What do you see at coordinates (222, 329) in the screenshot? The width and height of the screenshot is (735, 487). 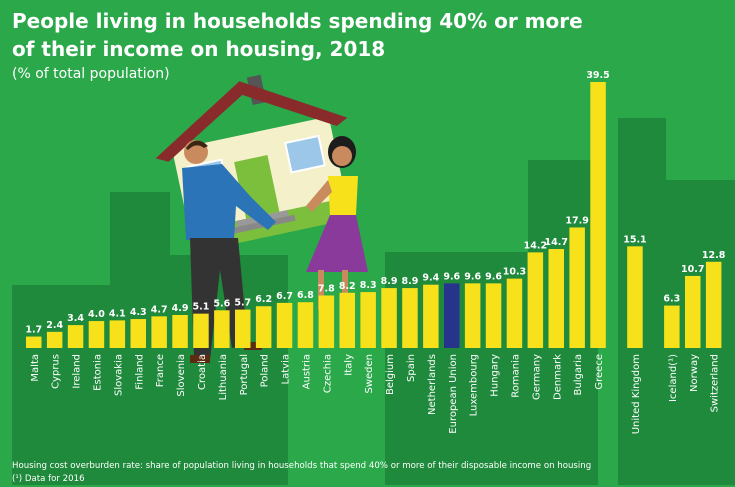 I see `bar-lithuania` at bounding box center [222, 329].